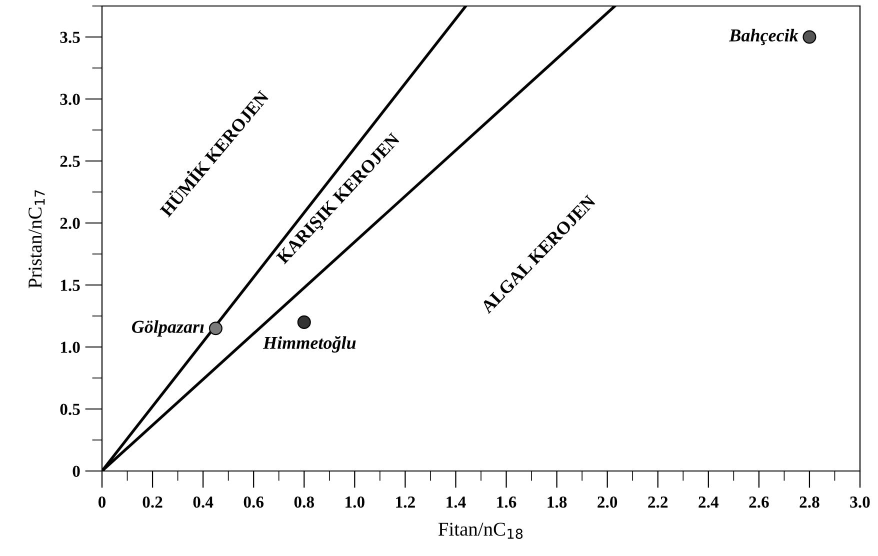 The height and width of the screenshot is (556, 878). Describe the element at coordinates (355, 502) in the screenshot. I see `x-tick-label: 1.0` at that location.